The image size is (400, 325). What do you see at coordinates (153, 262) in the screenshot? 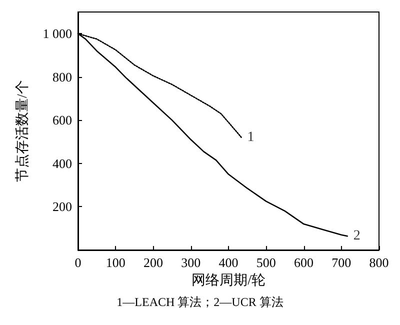
I see `x-tick-label: 200` at bounding box center [153, 262].